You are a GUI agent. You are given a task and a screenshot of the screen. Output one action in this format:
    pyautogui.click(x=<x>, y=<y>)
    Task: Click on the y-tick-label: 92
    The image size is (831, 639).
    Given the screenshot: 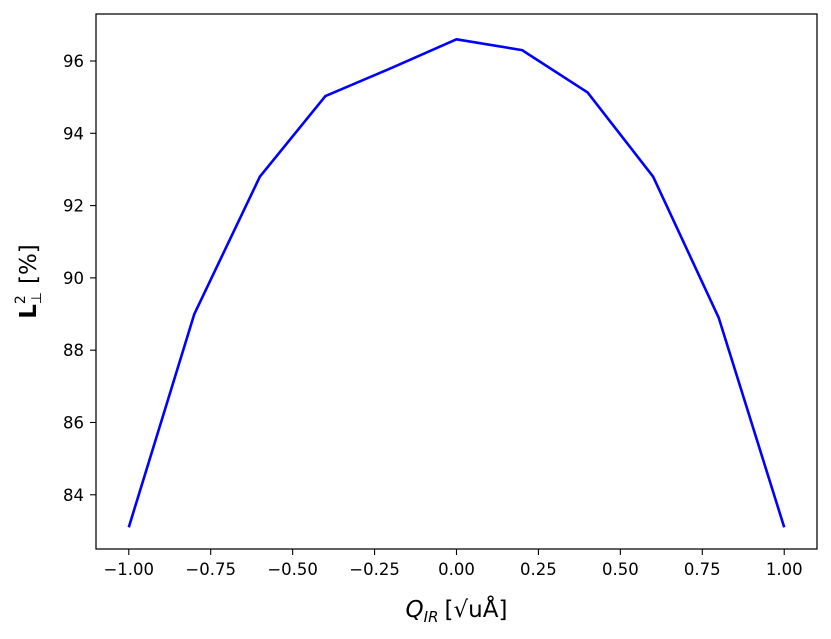 What is the action you would take?
    pyautogui.click(x=73, y=206)
    